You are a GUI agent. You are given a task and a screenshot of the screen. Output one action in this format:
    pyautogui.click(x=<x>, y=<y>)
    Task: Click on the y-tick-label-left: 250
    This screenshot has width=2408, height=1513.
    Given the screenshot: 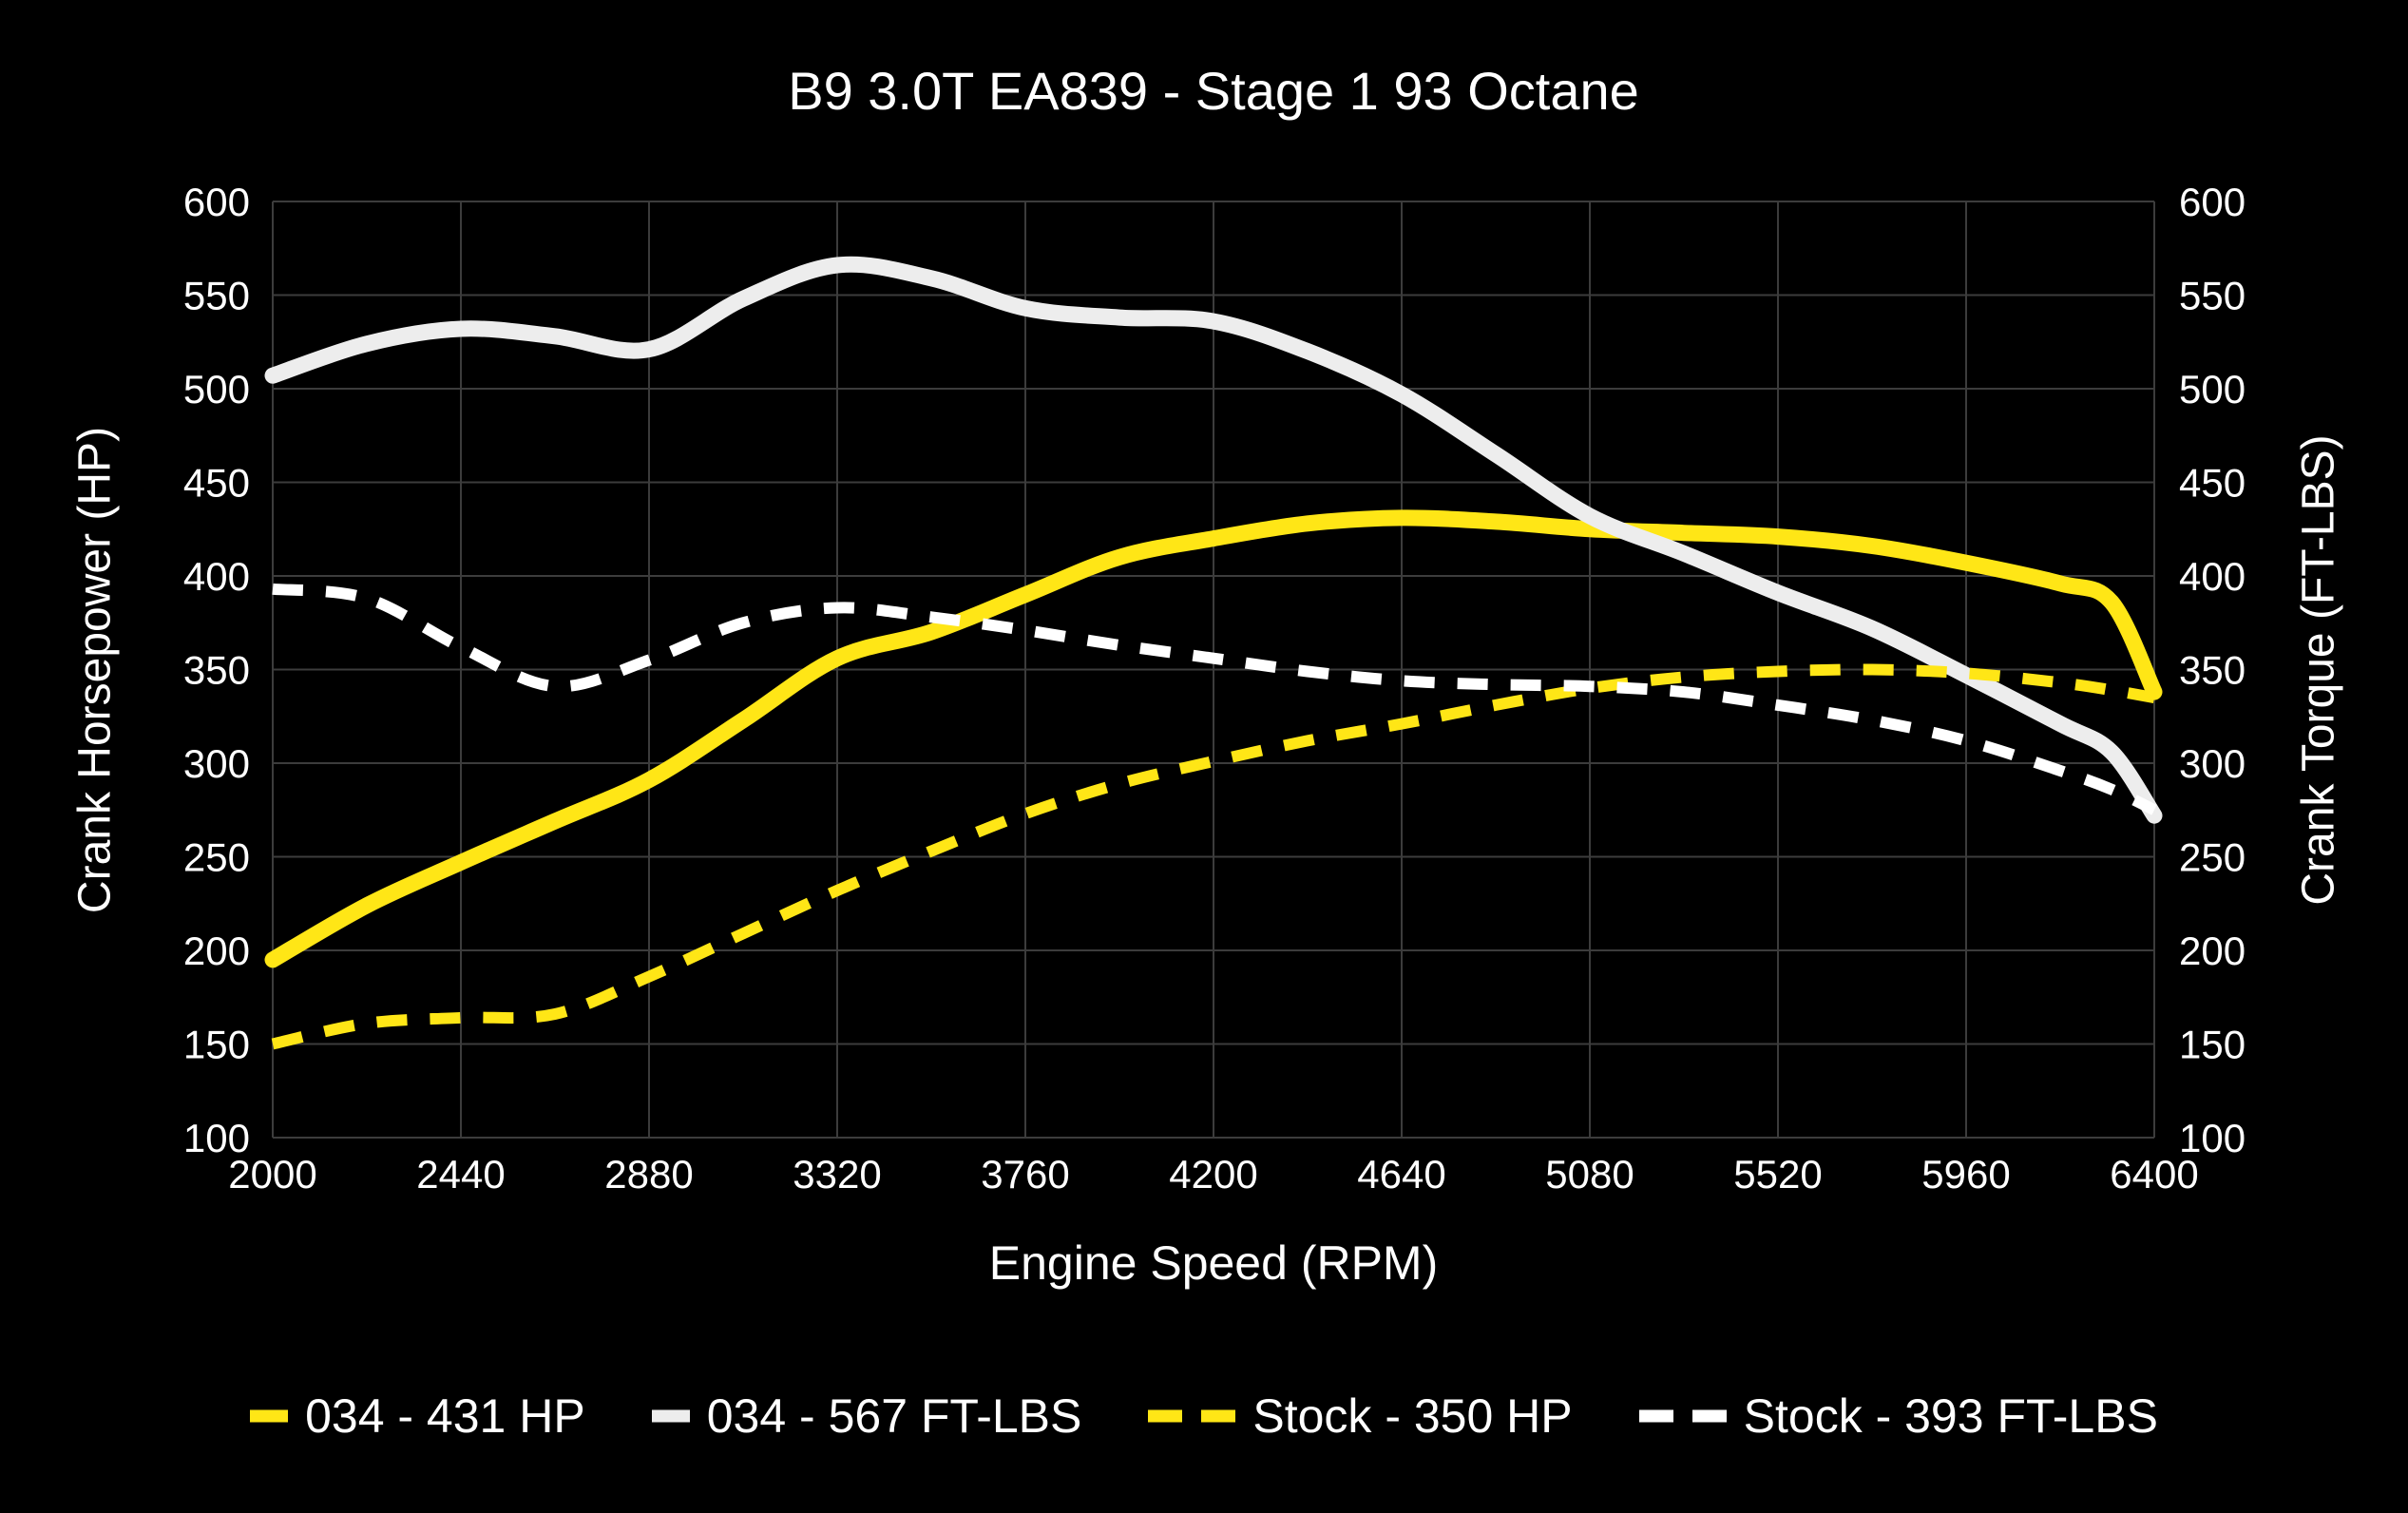 What is the action you would take?
    pyautogui.click(x=216, y=857)
    